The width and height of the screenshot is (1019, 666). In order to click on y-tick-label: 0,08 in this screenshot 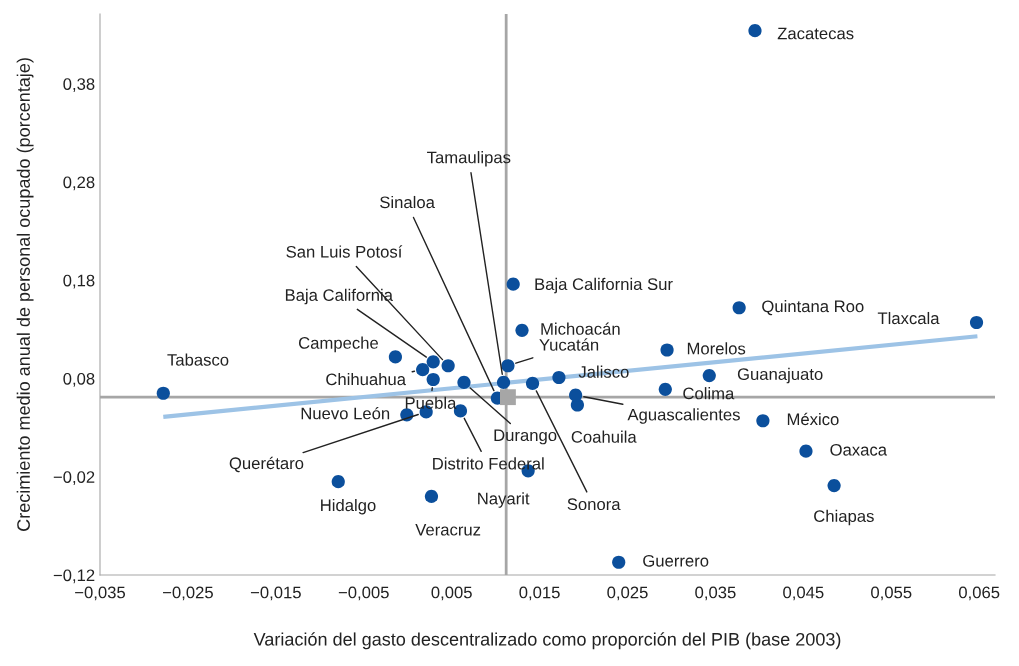, I will do `click(79, 379)`.